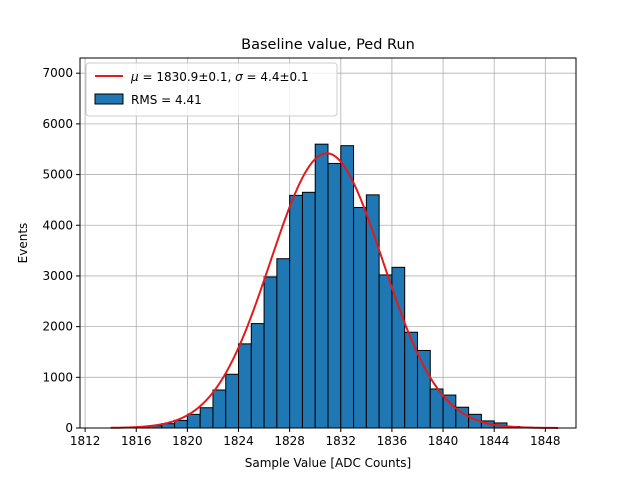 Image resolution: width=640 pixels, height=480 pixels. Describe the element at coordinates (61, 250) in the screenshot. I see `y-axis-ticks: 0 1000 2000 3000 4000 5000 6000 7000` at that location.